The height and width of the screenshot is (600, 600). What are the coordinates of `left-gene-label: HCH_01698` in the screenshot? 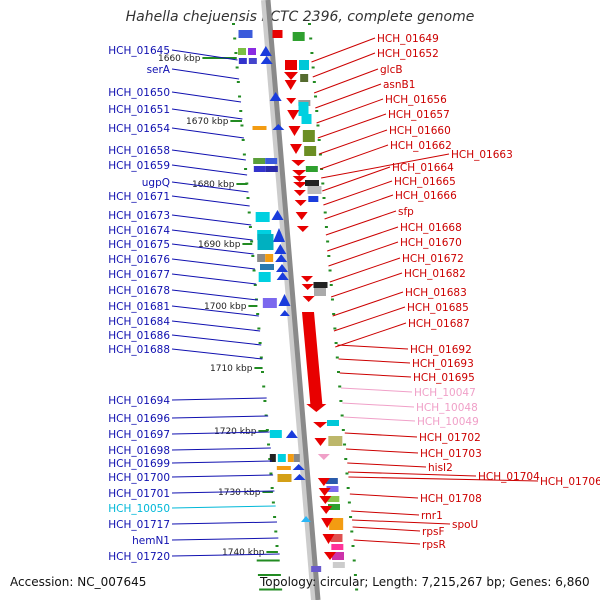 It's located at (139, 451).